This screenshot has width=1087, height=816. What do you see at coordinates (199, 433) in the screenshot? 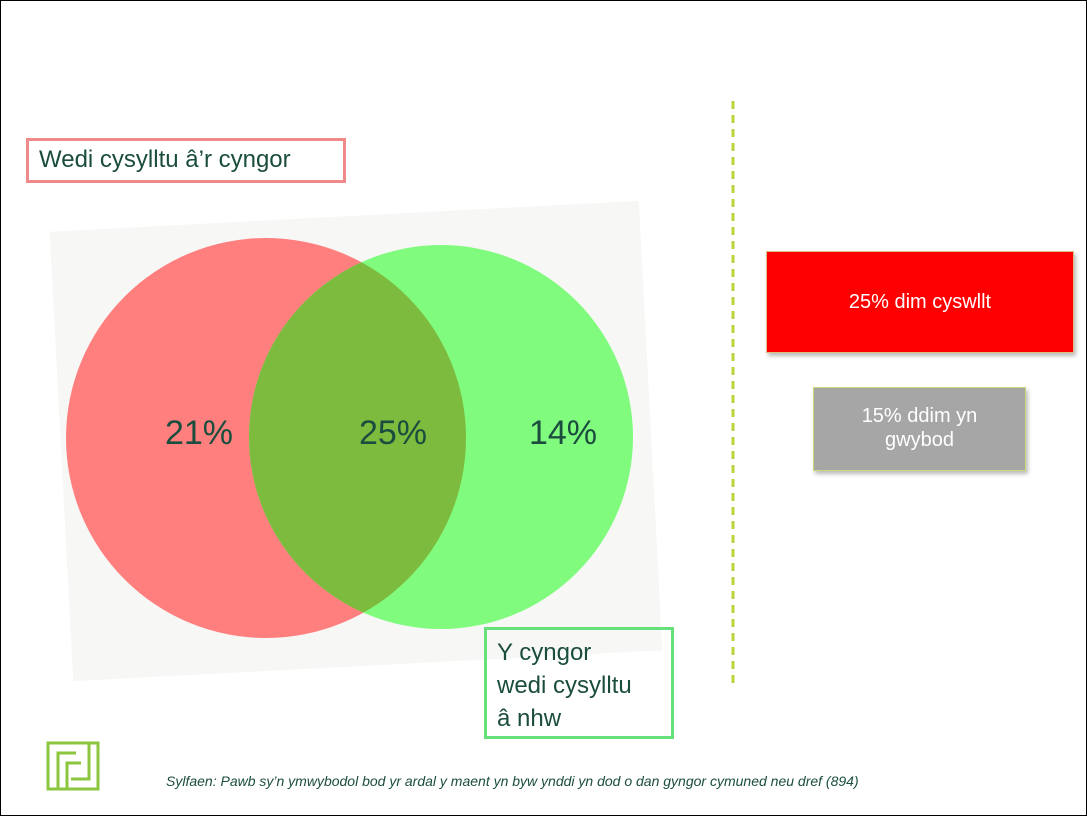
I see `left-only-value: 21%` at bounding box center [199, 433].